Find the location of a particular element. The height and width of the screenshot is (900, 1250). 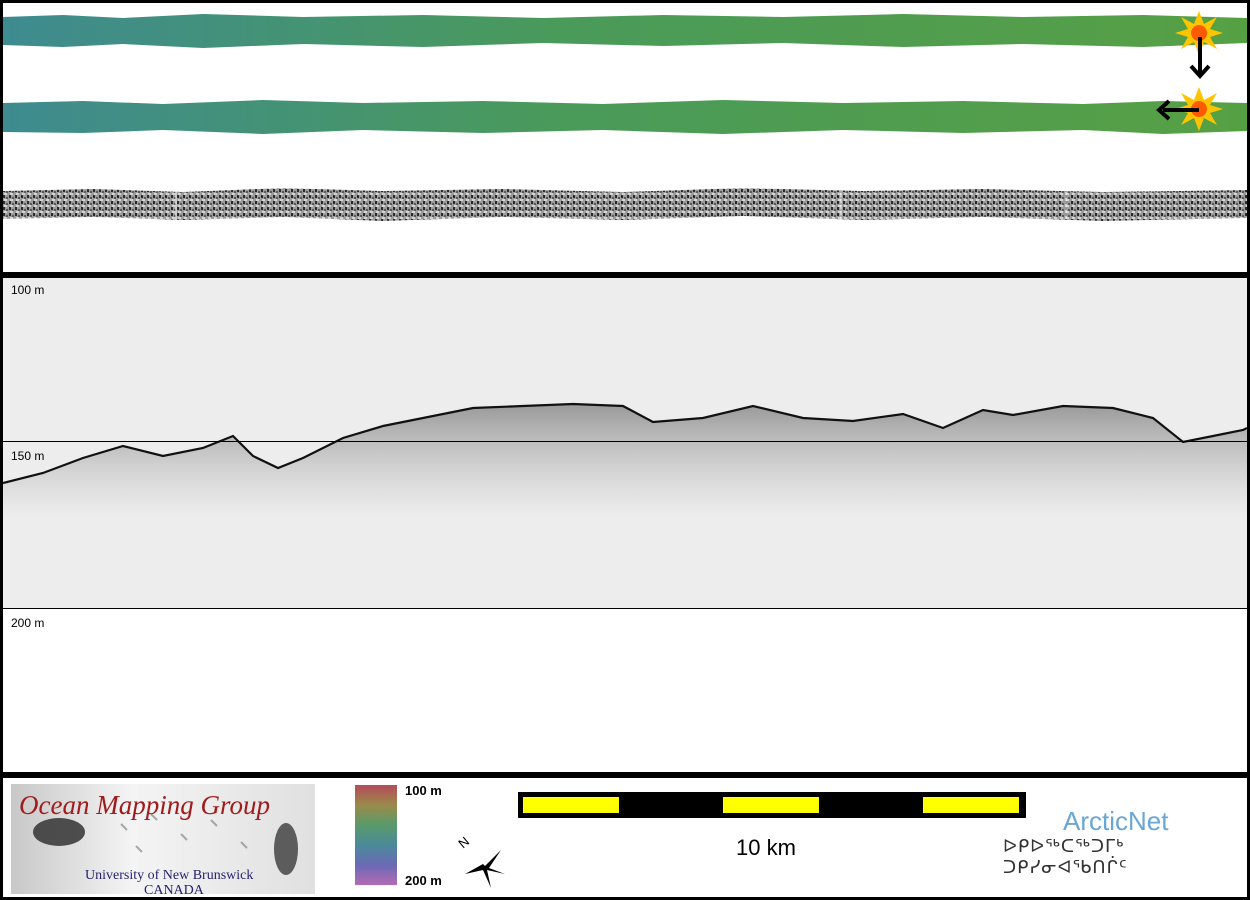

scale-label: 10 km is located at coordinates (766, 847).